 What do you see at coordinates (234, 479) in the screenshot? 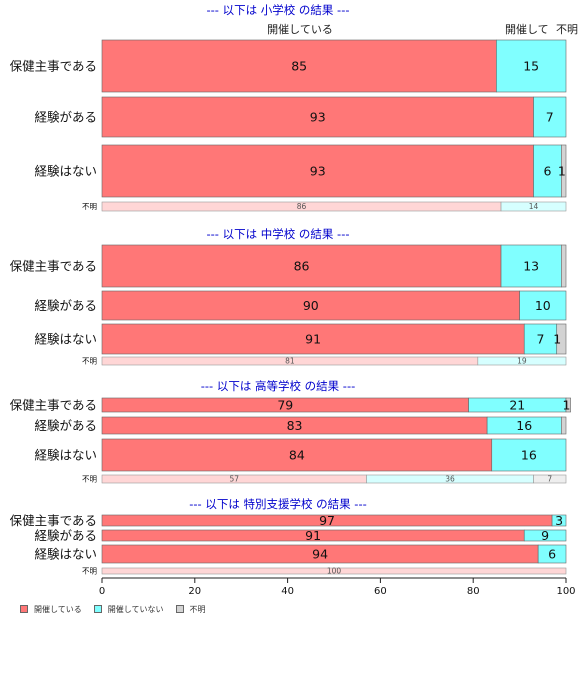
I see `data-label: 57` at bounding box center [234, 479].